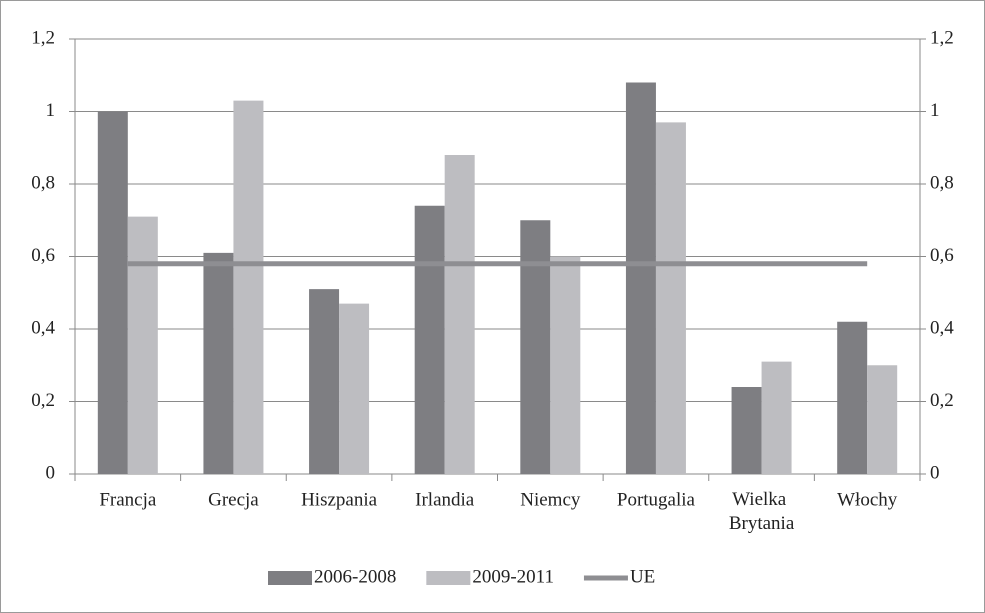  What do you see at coordinates (43, 182) in the screenshot?
I see `y-tick-label: 0,8` at bounding box center [43, 182].